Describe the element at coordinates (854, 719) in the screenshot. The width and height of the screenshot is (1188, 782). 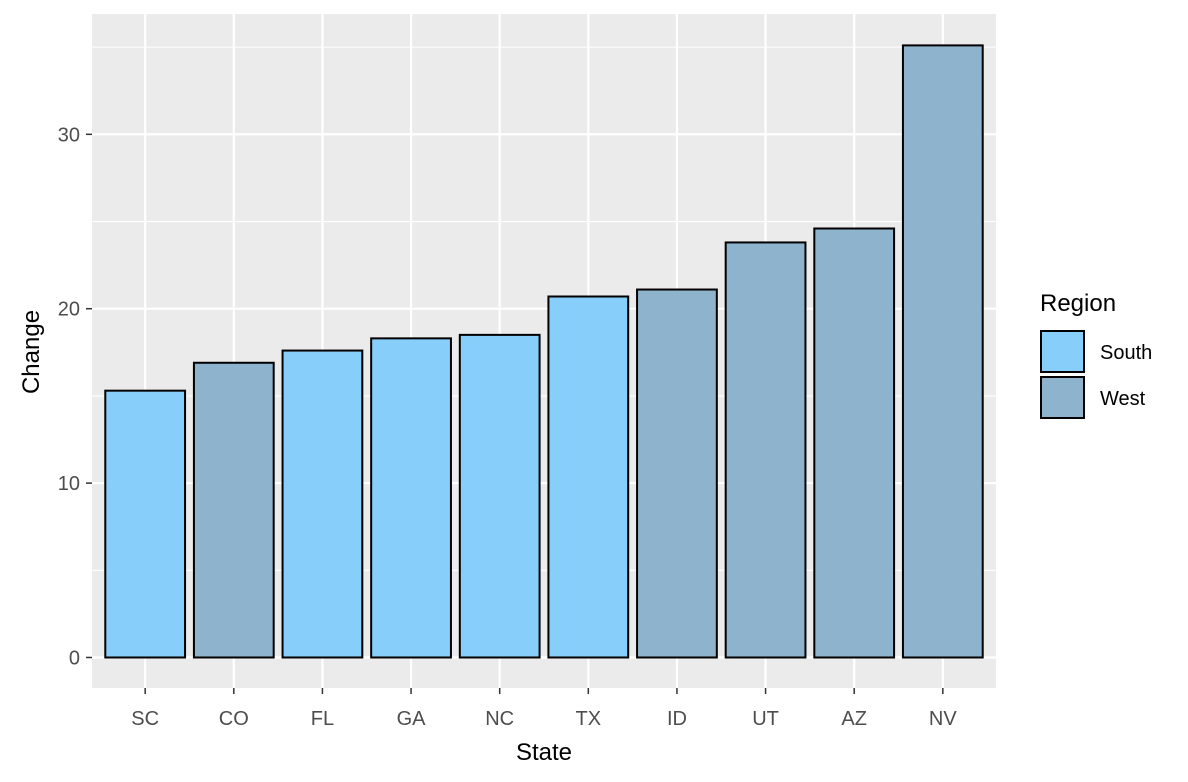
I see `x-tick-label: AZ` at that location.